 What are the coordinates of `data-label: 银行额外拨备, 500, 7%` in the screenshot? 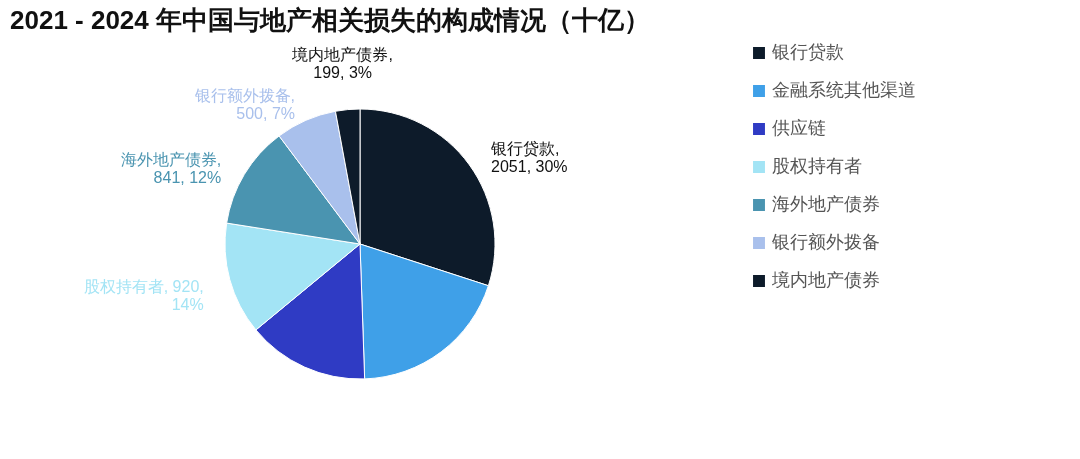 It's located at (244, 104).